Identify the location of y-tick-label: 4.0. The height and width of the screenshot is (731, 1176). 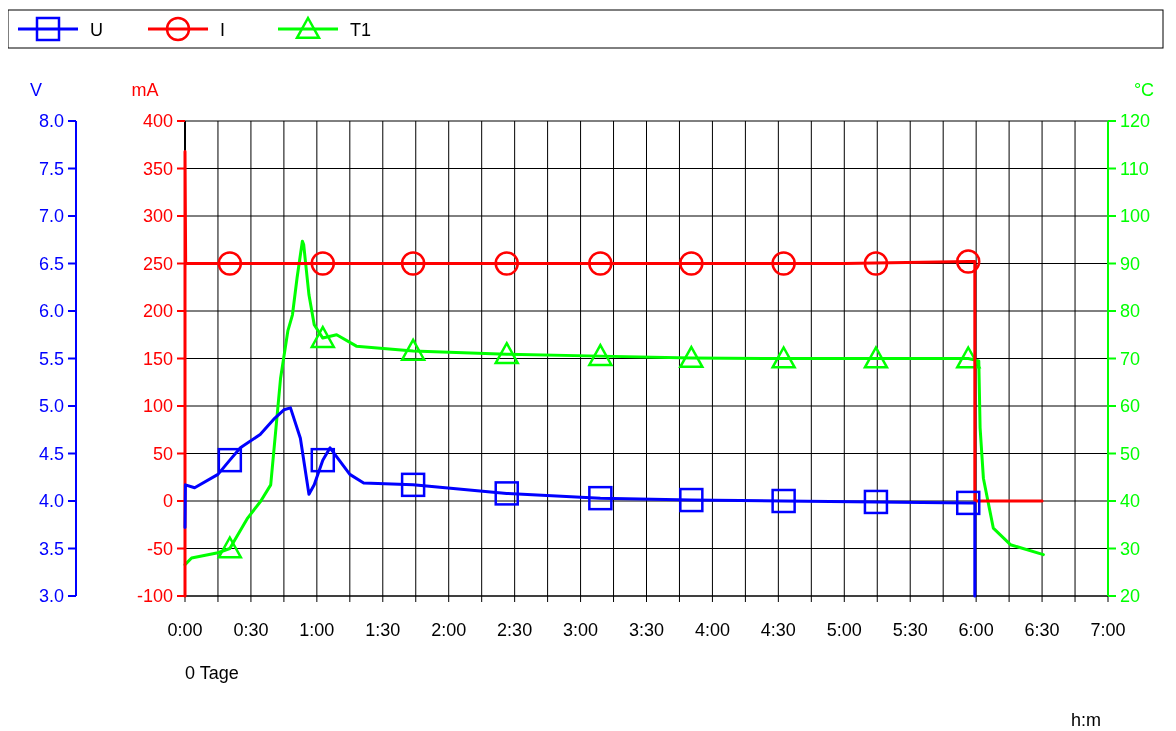
(51, 501).